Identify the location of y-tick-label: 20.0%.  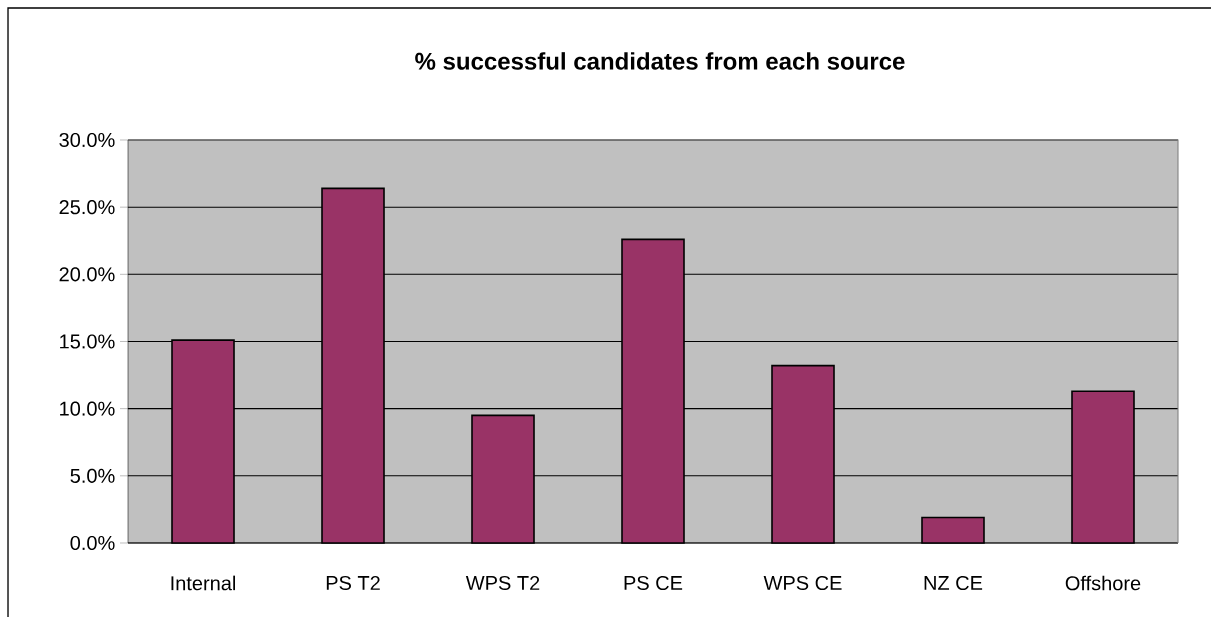
(87, 274).